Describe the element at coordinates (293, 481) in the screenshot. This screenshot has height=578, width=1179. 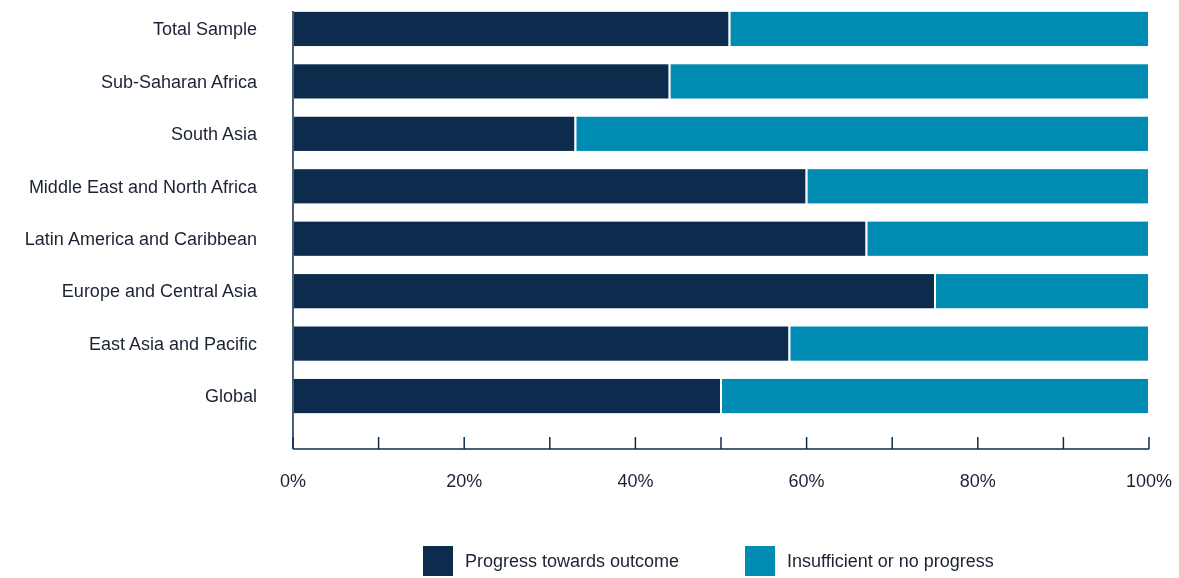
I see `x-tick-label: 0%` at that location.